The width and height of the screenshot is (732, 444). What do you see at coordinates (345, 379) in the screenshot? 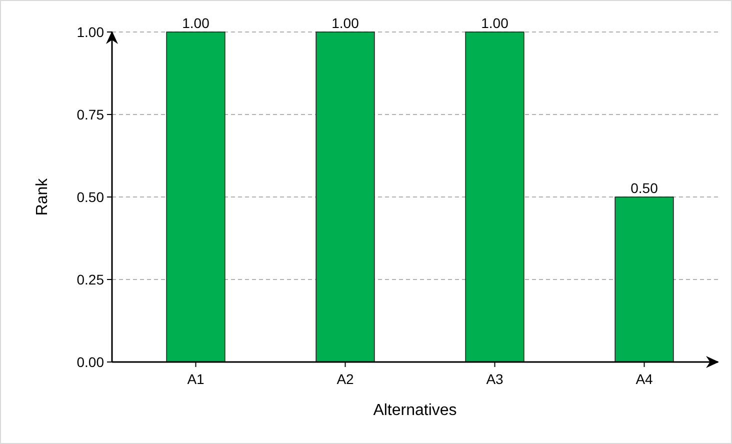
I see `x-tick-label: A2` at bounding box center [345, 379].